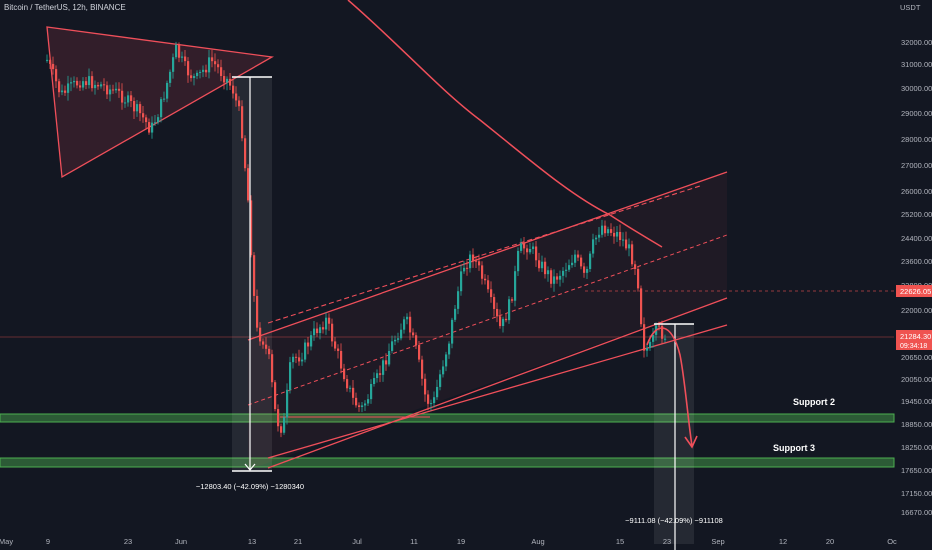 The height and width of the screenshot is (550, 932). What do you see at coordinates (447, 462) in the screenshot?
I see `support-3-zone` at bounding box center [447, 462].